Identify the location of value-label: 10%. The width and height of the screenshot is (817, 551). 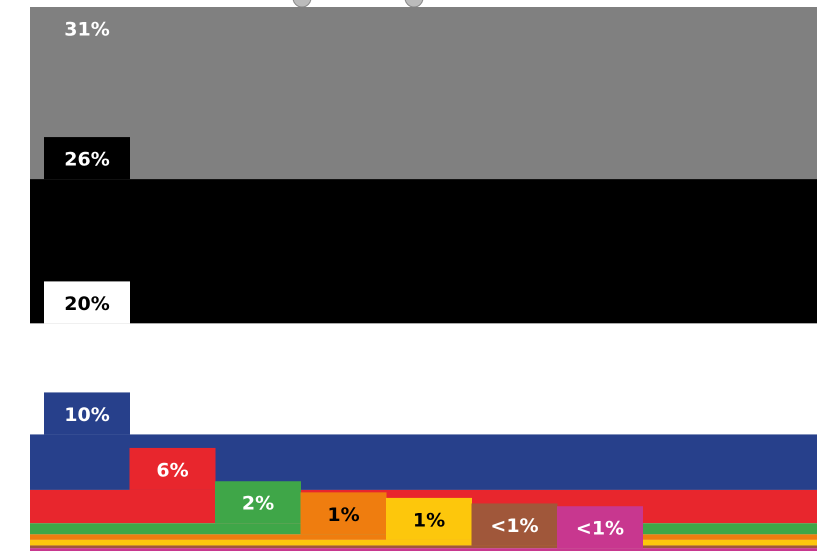
(86, 415).